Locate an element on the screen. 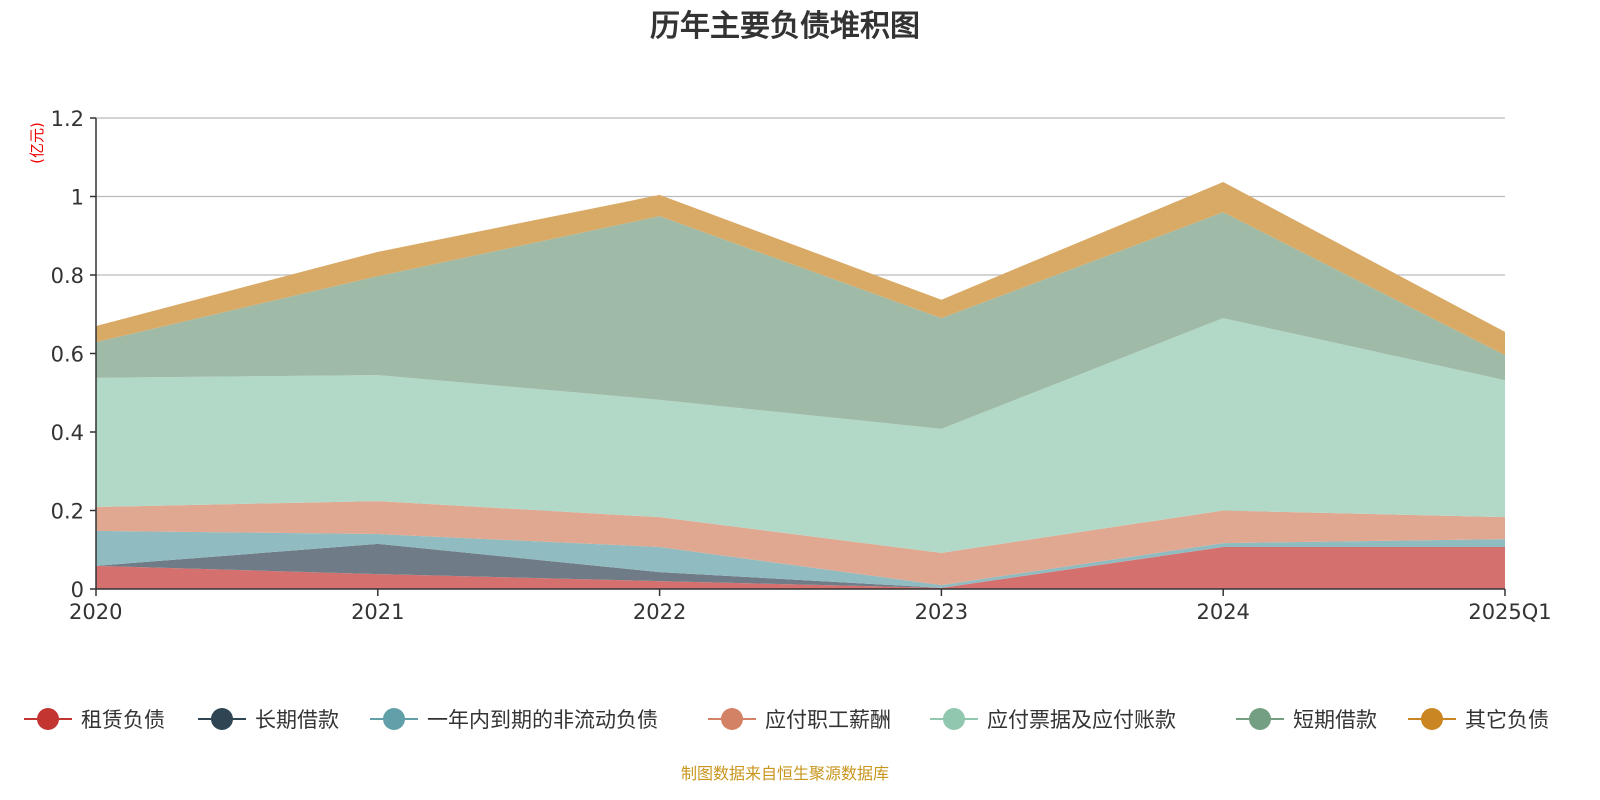 The width and height of the screenshot is (1600, 800). legend-item: 长期借款 is located at coordinates (268, 720).